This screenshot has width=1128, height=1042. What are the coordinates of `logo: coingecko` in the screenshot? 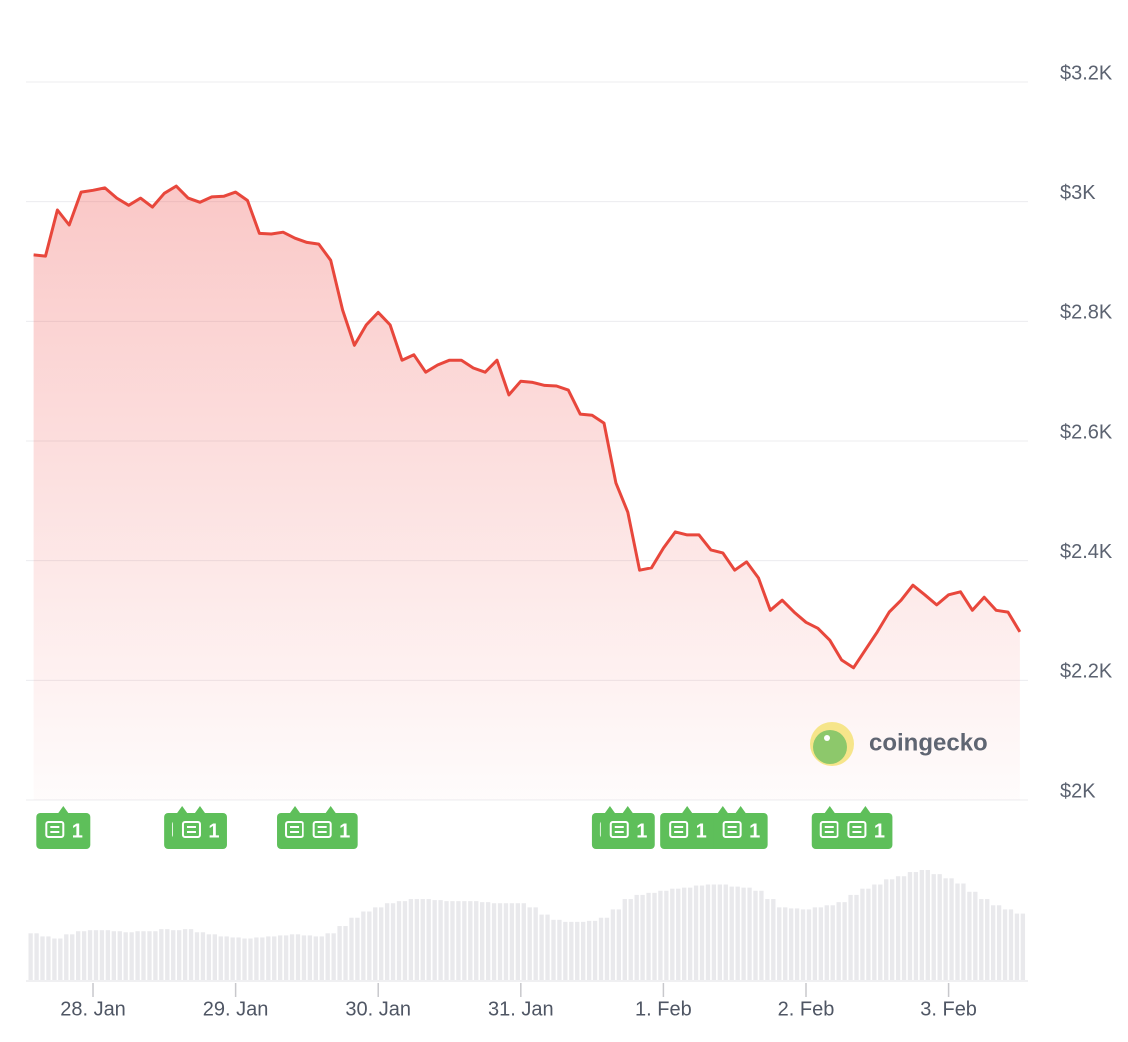 It's located at (899, 744).